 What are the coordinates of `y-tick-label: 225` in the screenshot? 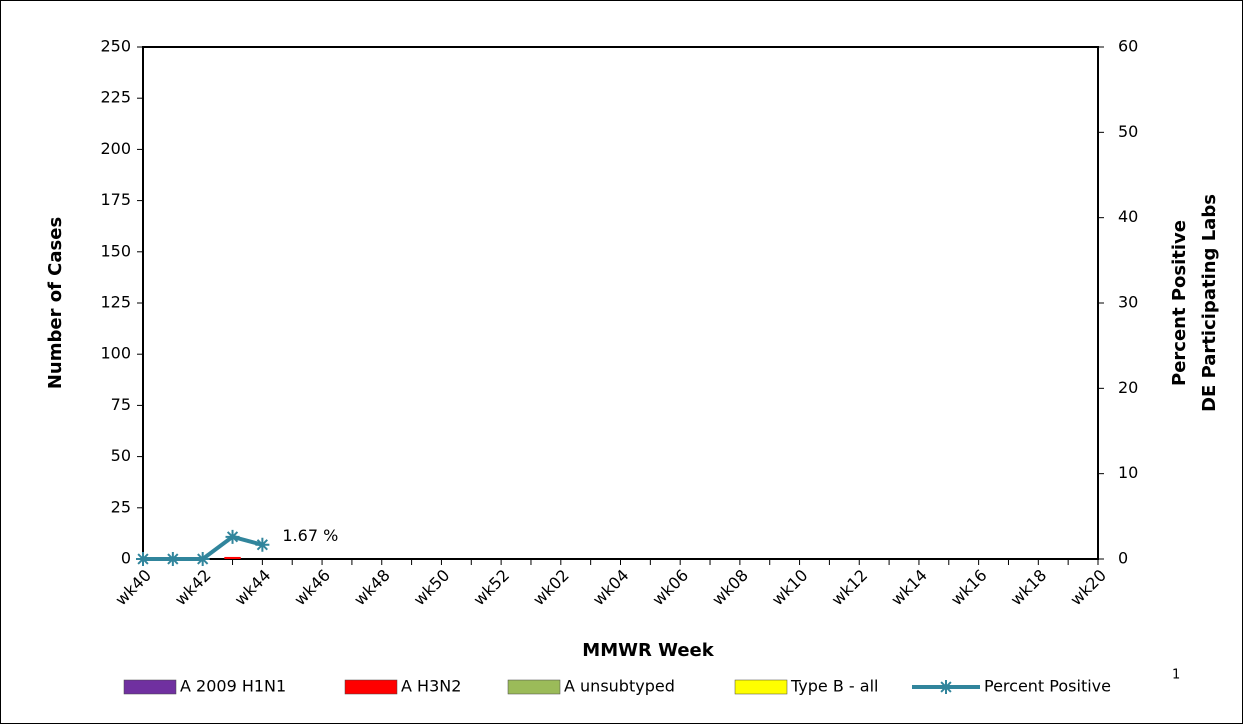 It's located at (115, 97).